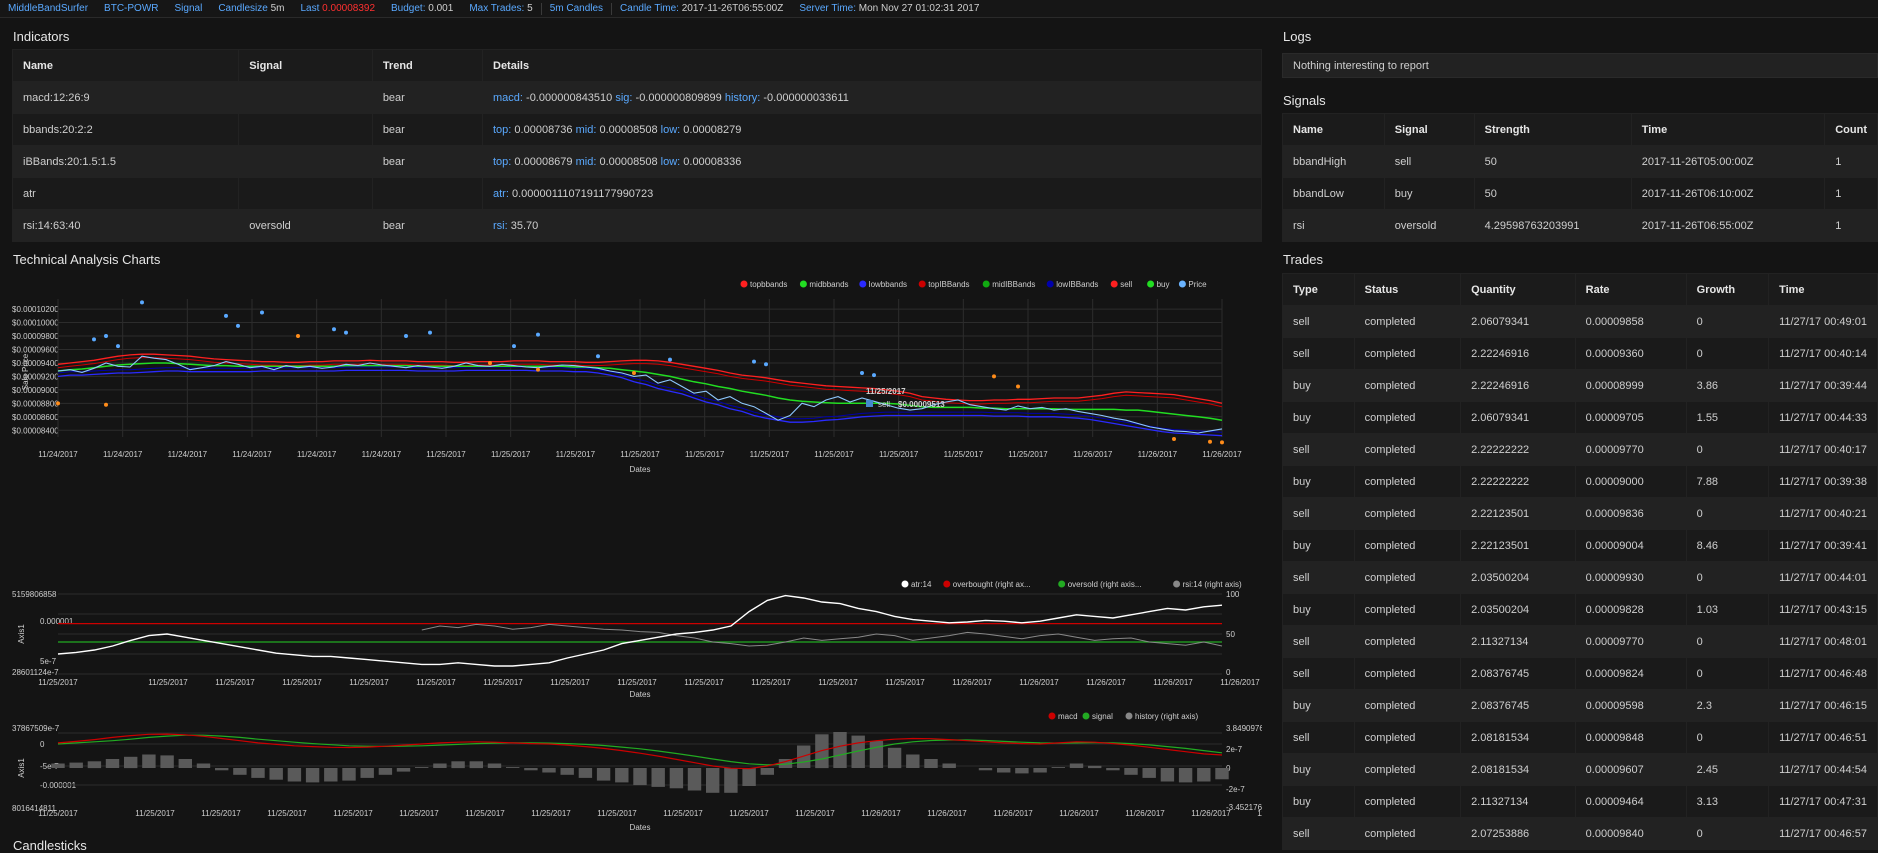 The width and height of the screenshot is (1878, 853). What do you see at coordinates (1233, 594) in the screenshot?
I see `y-right-tick-label: 100` at bounding box center [1233, 594].